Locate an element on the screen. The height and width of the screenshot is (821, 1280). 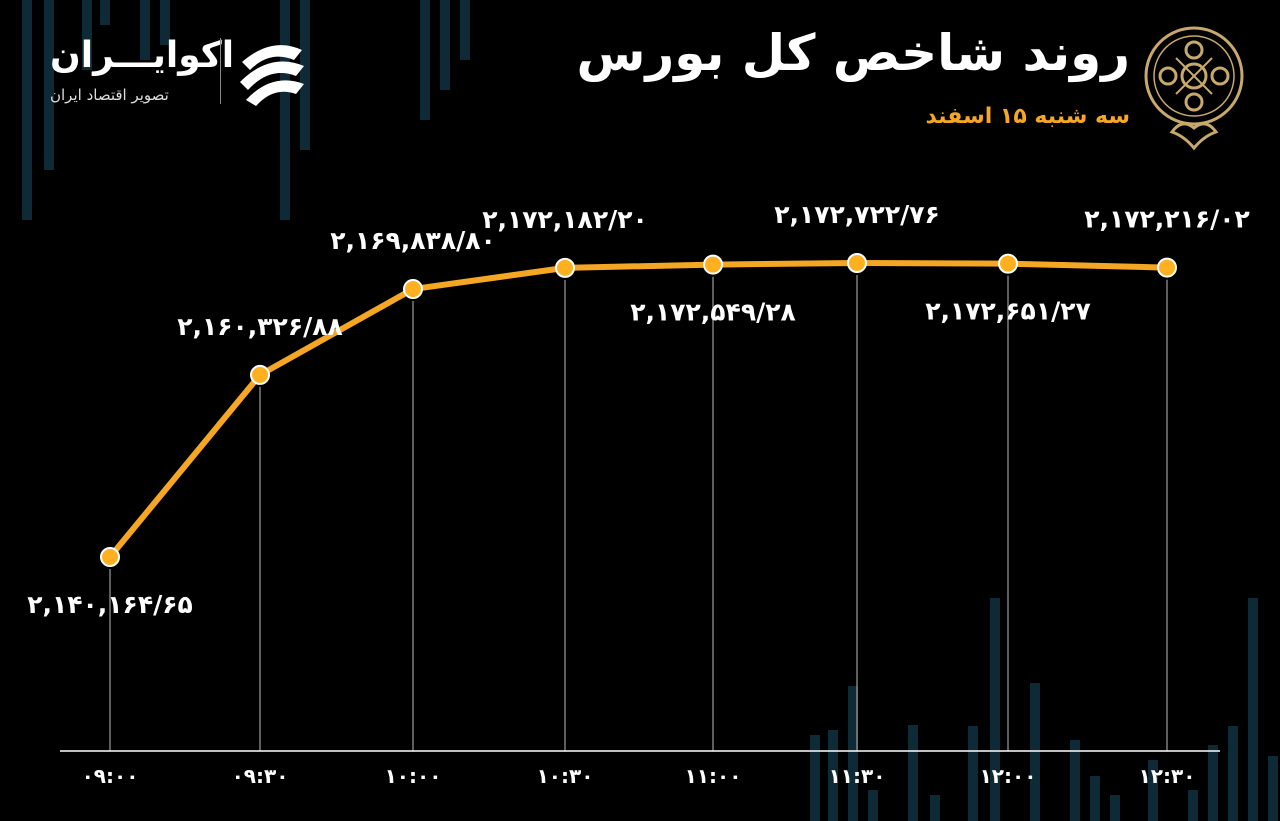
x-tick-label: ۱۲:۳۰ is located at coordinates (1167, 776).